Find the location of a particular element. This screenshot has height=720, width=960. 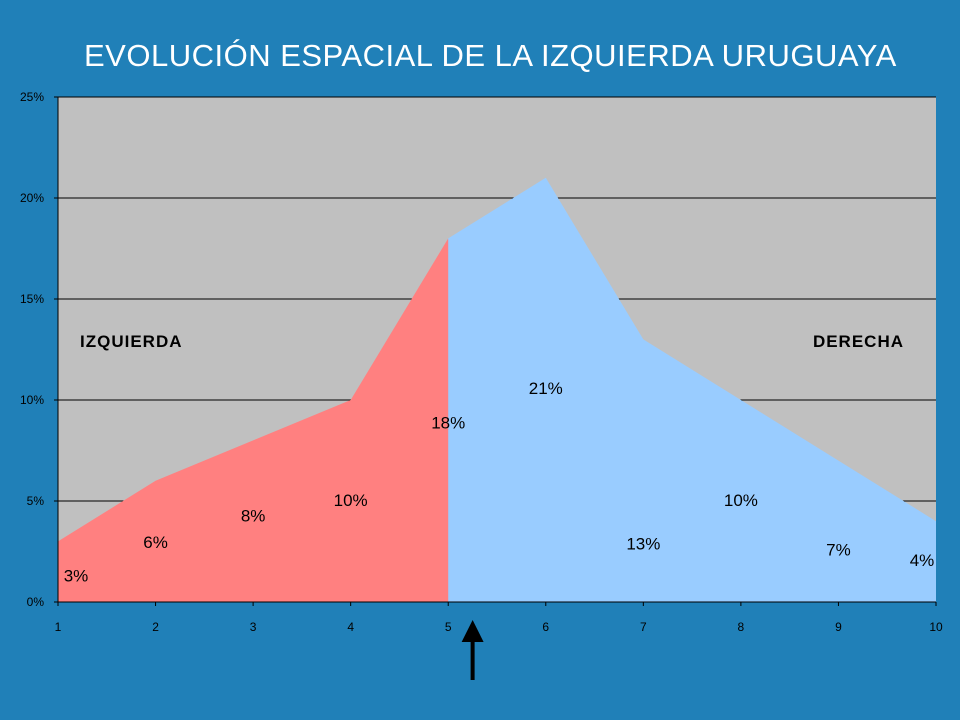

y-tick-label: 10% is located at coordinates (32, 400).